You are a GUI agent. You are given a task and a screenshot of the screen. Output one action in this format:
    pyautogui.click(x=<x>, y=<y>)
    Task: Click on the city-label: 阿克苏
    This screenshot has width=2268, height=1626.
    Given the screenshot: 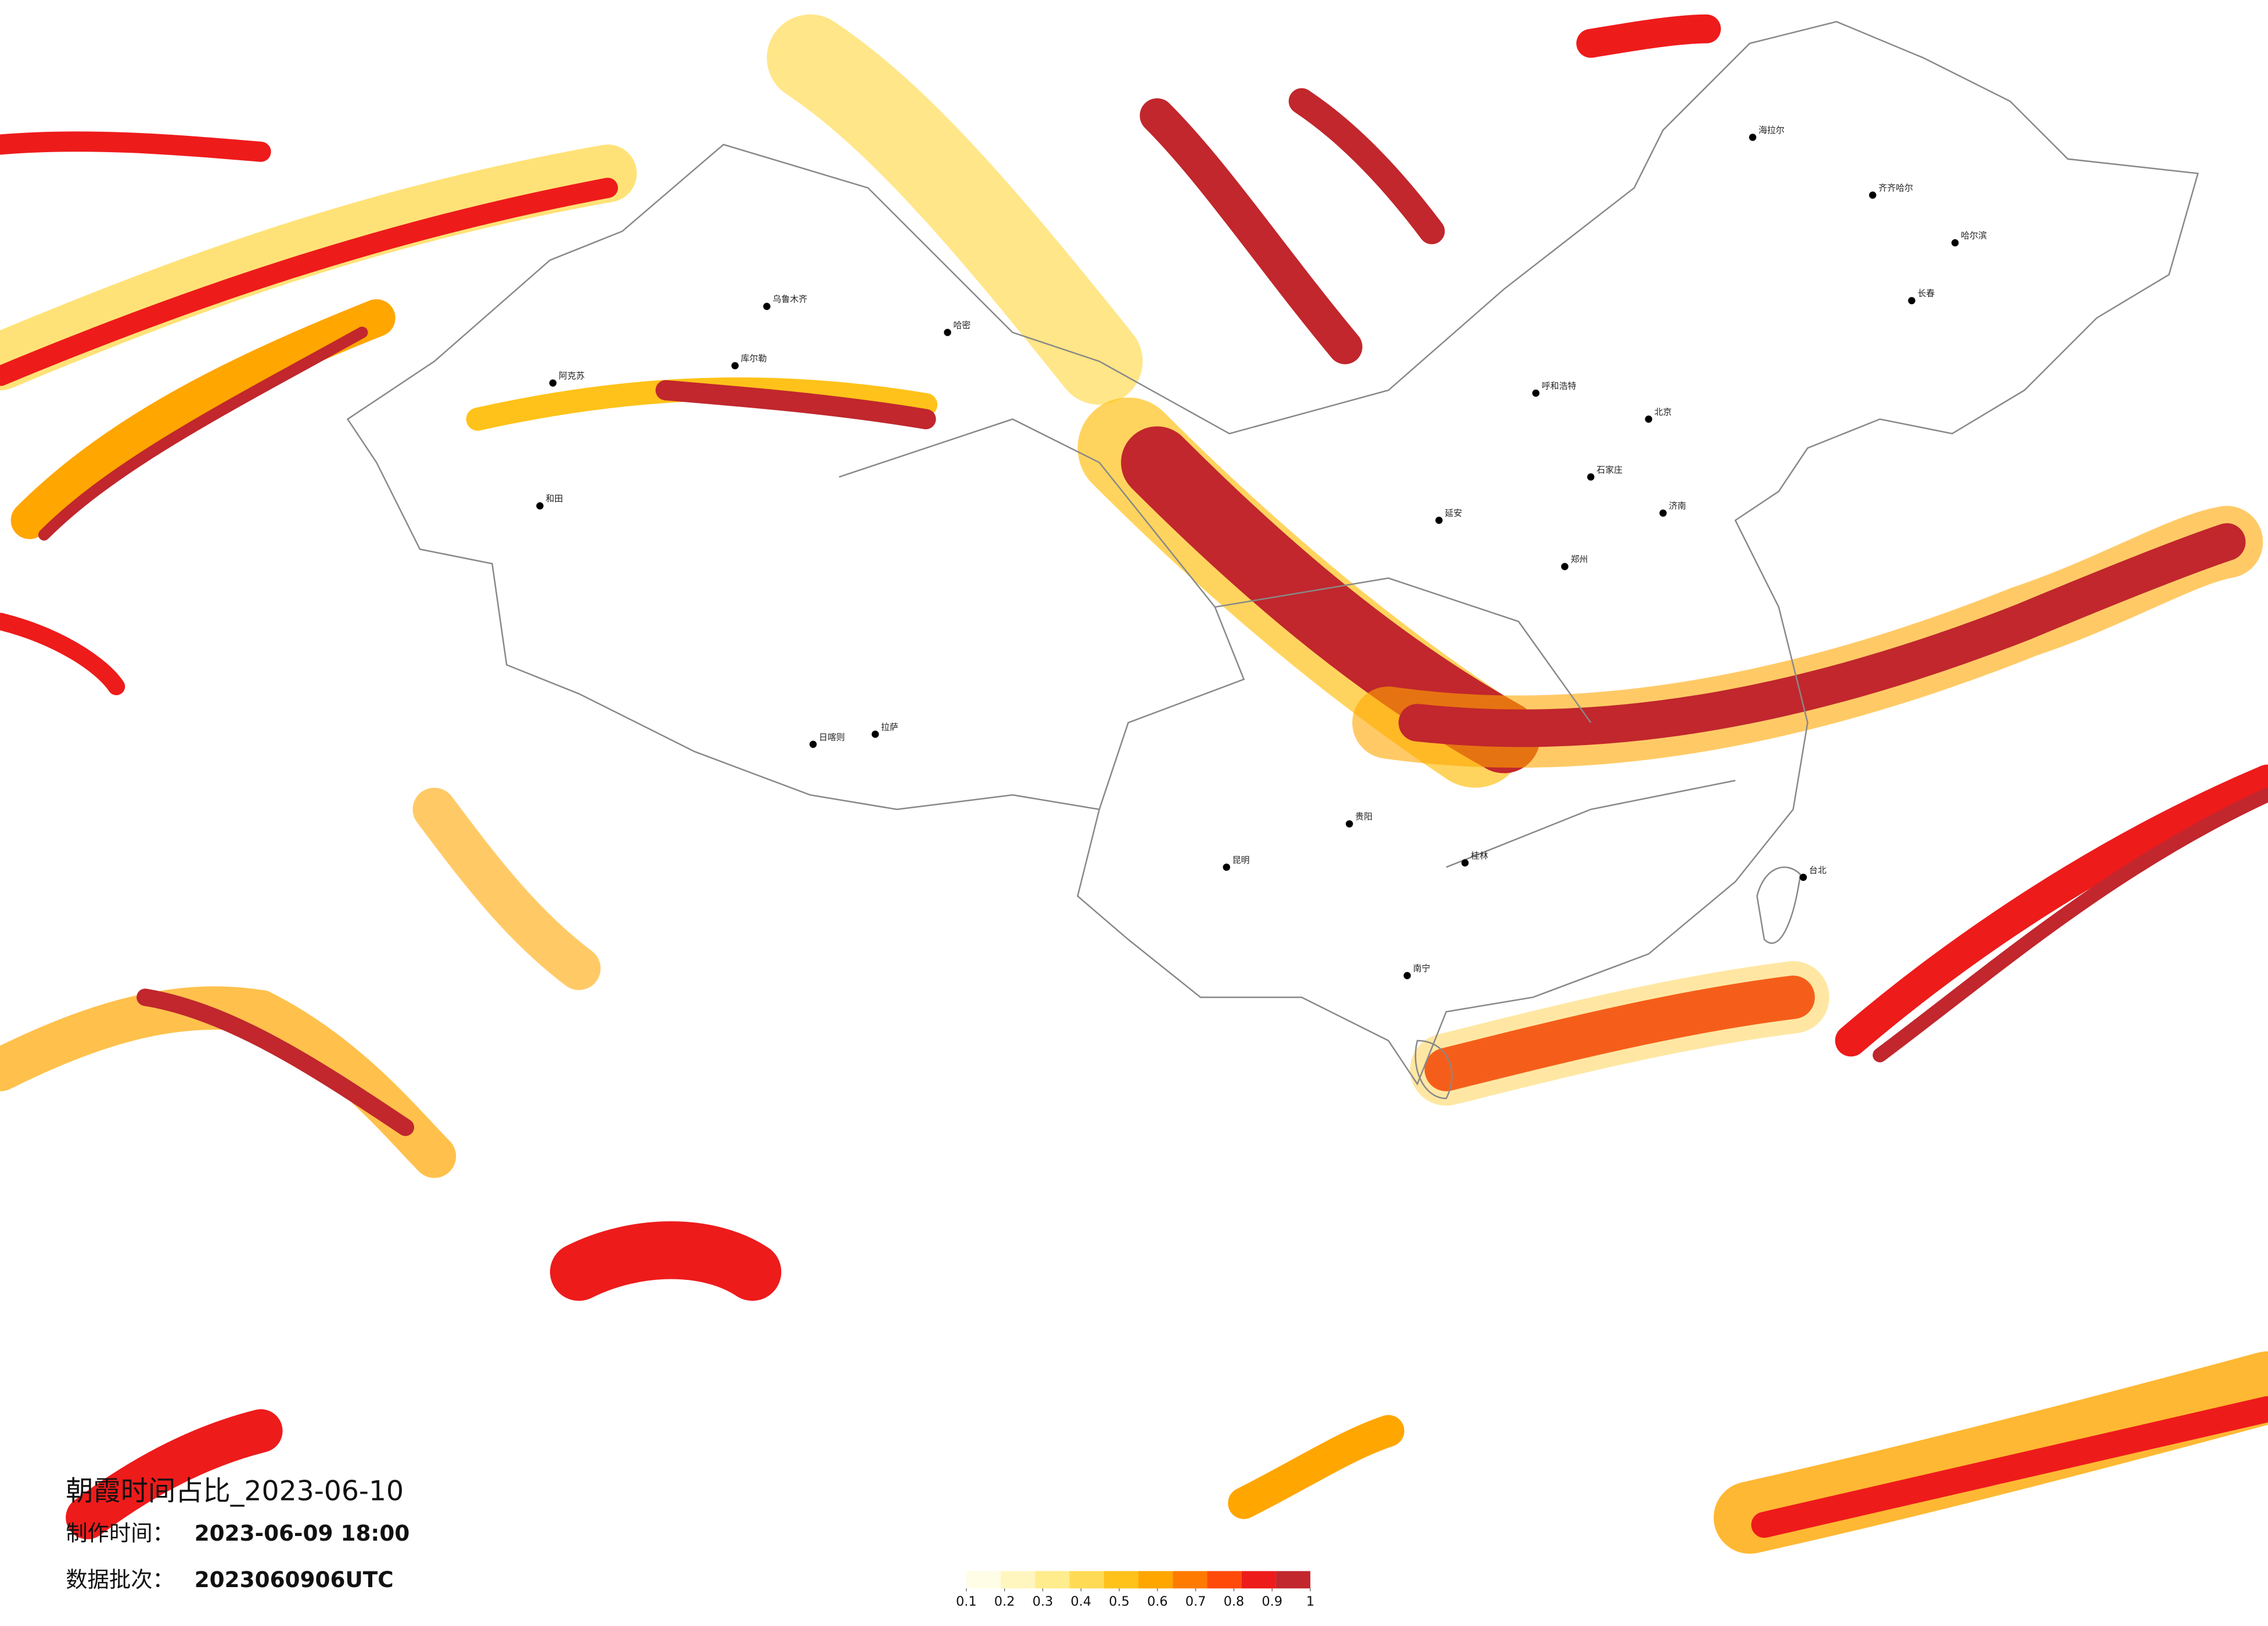 What is the action you would take?
    pyautogui.click(x=572, y=376)
    